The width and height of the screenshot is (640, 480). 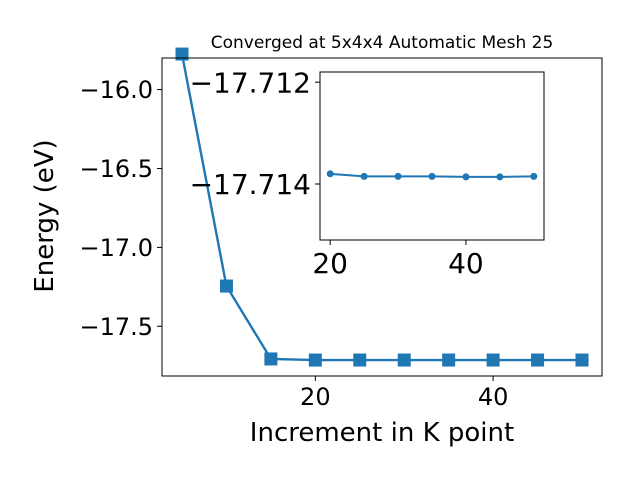 What do you see at coordinates (116, 90) in the screenshot?
I see `y-tick-label: −16.0` at bounding box center [116, 90].